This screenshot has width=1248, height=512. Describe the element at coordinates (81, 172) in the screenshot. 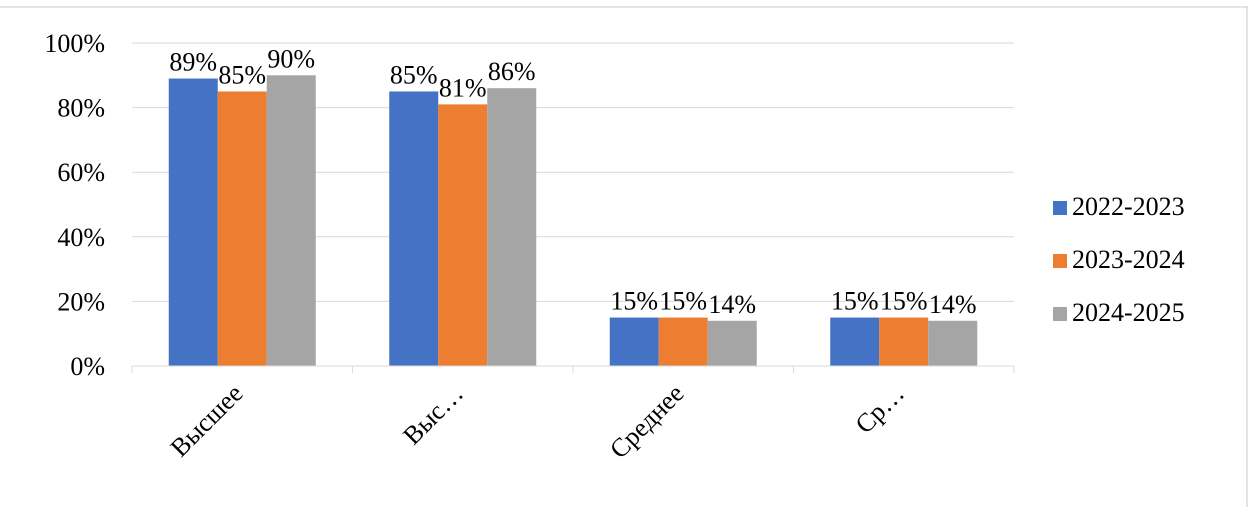

I see `y-tick-label: 60%` at that location.